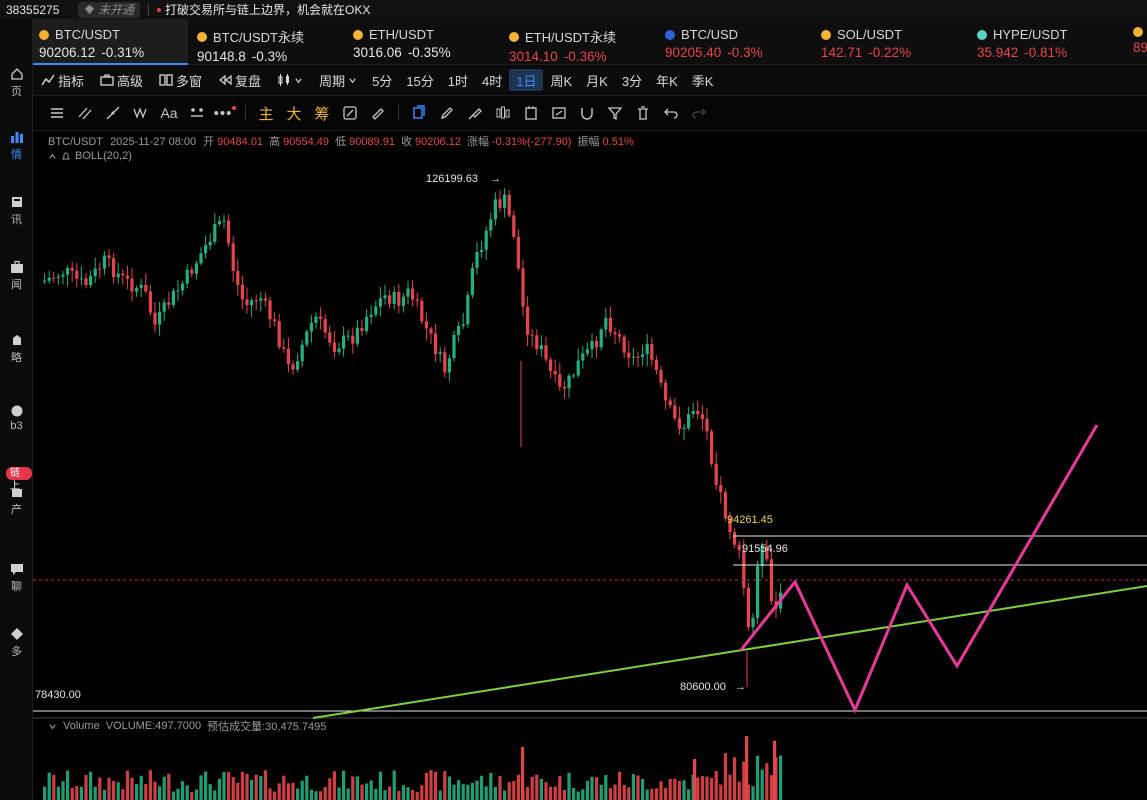 The height and width of the screenshot is (800, 1147). Describe the element at coordinates (702, 81) in the screenshot. I see `period-quarter: 季K` at that location.